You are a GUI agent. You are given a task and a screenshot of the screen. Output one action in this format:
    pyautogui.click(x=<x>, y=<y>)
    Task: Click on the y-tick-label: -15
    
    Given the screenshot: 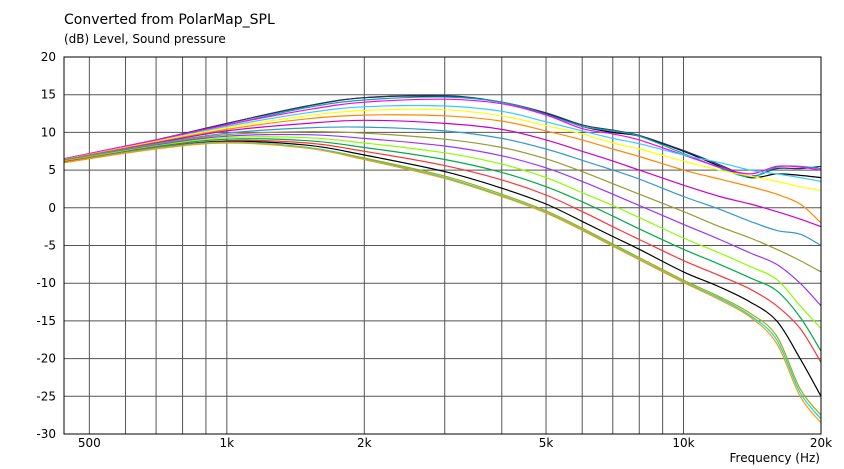 What is the action you would take?
    pyautogui.click(x=46, y=321)
    